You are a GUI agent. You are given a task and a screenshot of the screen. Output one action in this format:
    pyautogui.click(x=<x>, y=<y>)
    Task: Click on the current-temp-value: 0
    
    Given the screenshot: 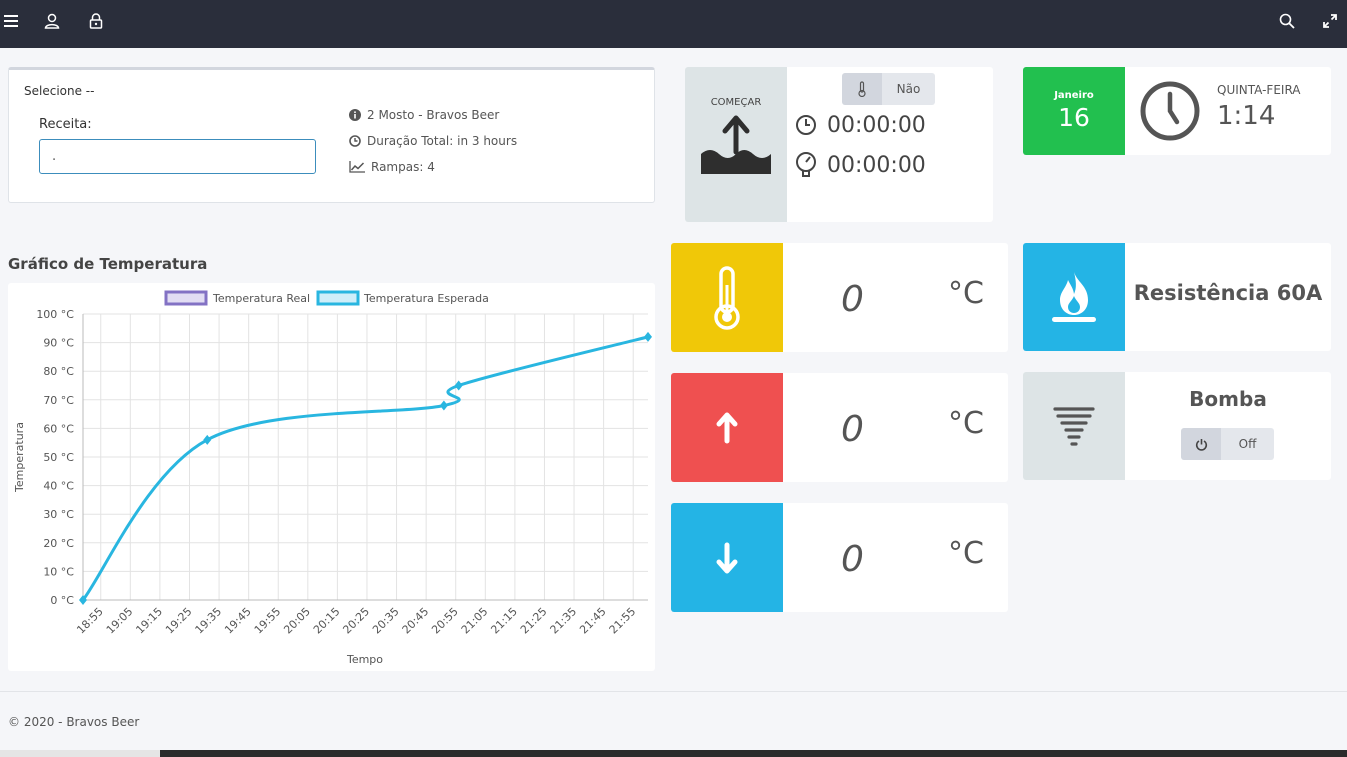 What is the action you would take?
    pyautogui.click(x=852, y=299)
    